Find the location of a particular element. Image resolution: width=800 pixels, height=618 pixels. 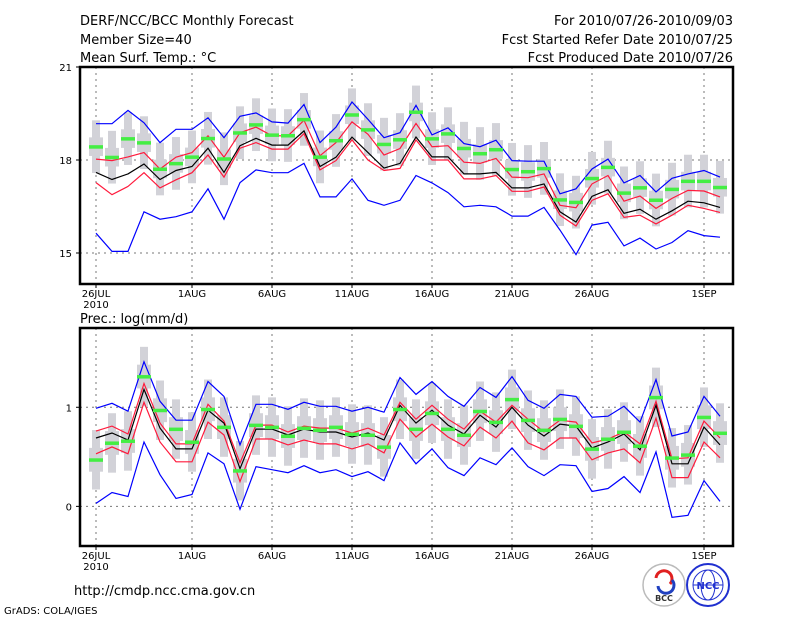

bcc-logo-text: BCC is located at coordinates (664, 598).